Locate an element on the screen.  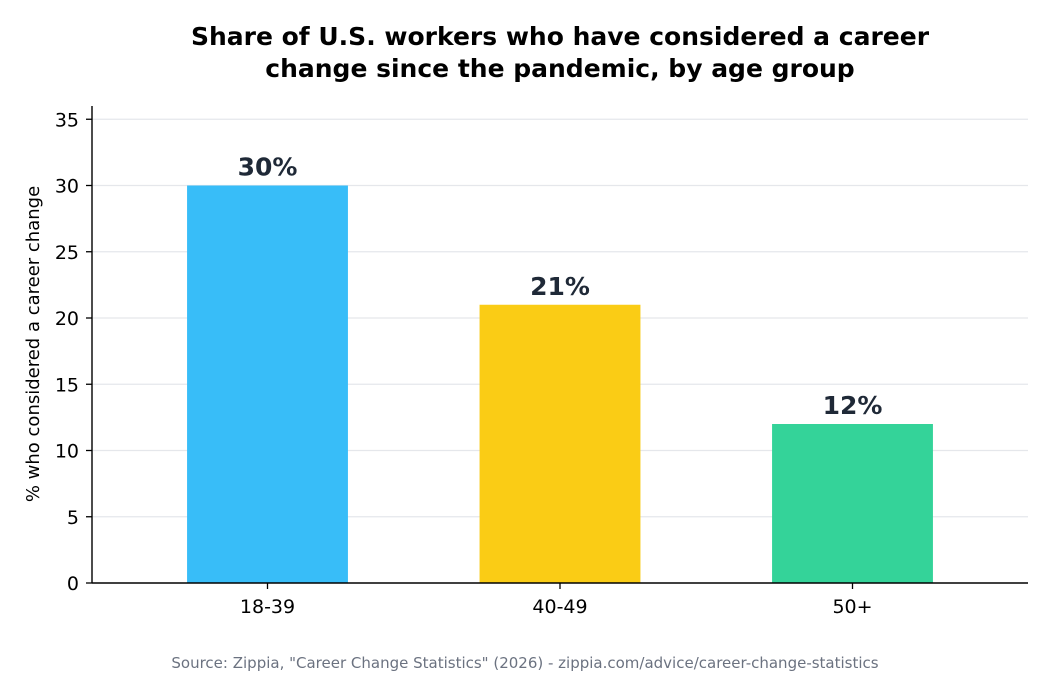
y-tick-label: 25 is located at coordinates (67, 253).